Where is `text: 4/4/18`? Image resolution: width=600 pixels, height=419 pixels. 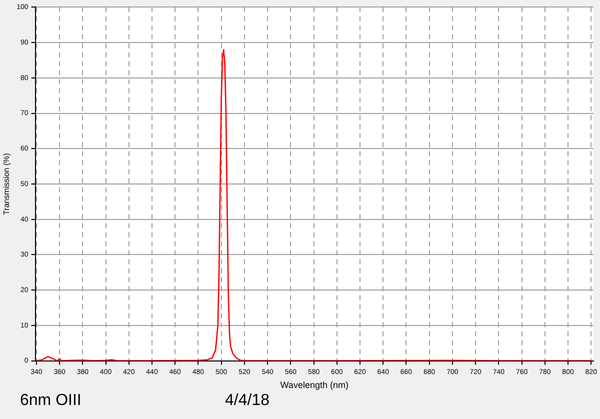 text: 4/4/18 is located at coordinates (247, 401).